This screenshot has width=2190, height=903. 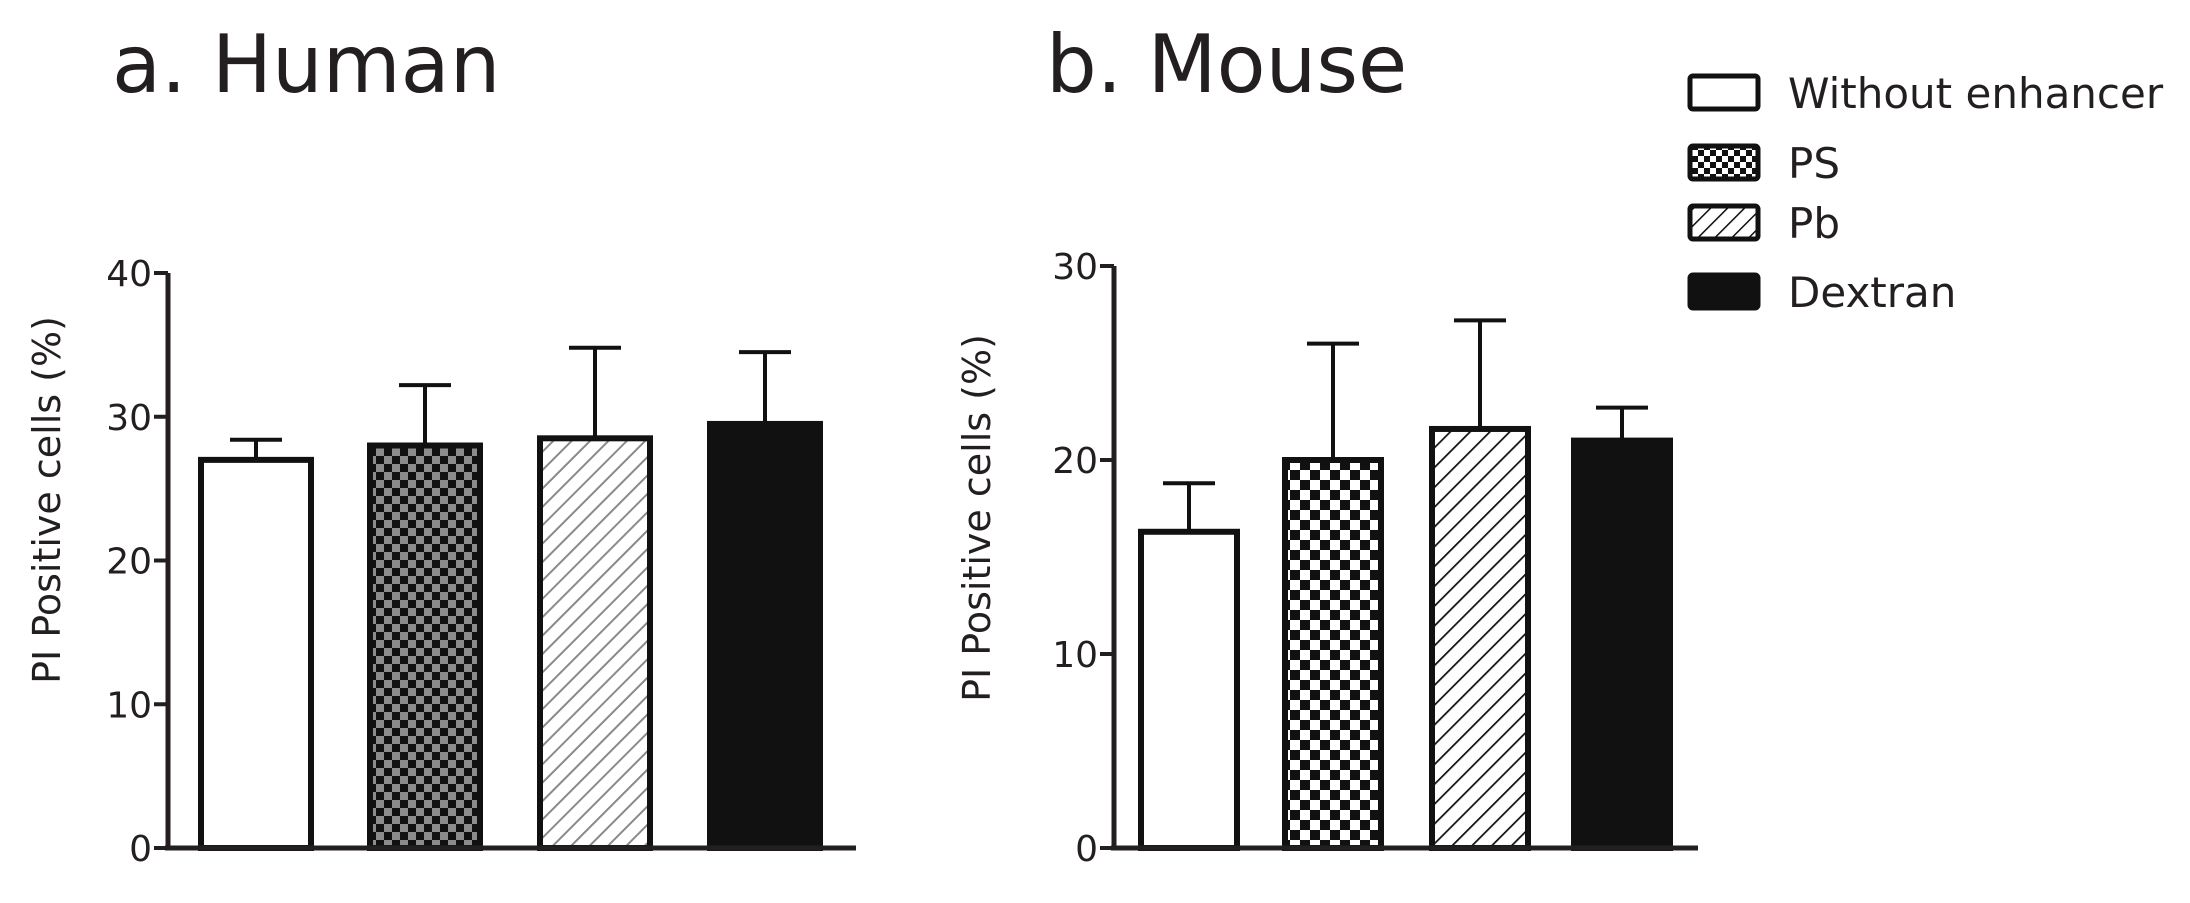 What do you see at coordinates (1925, 193) in the screenshot?
I see `legend: Without enhancer PS Pb Dextran` at bounding box center [1925, 193].